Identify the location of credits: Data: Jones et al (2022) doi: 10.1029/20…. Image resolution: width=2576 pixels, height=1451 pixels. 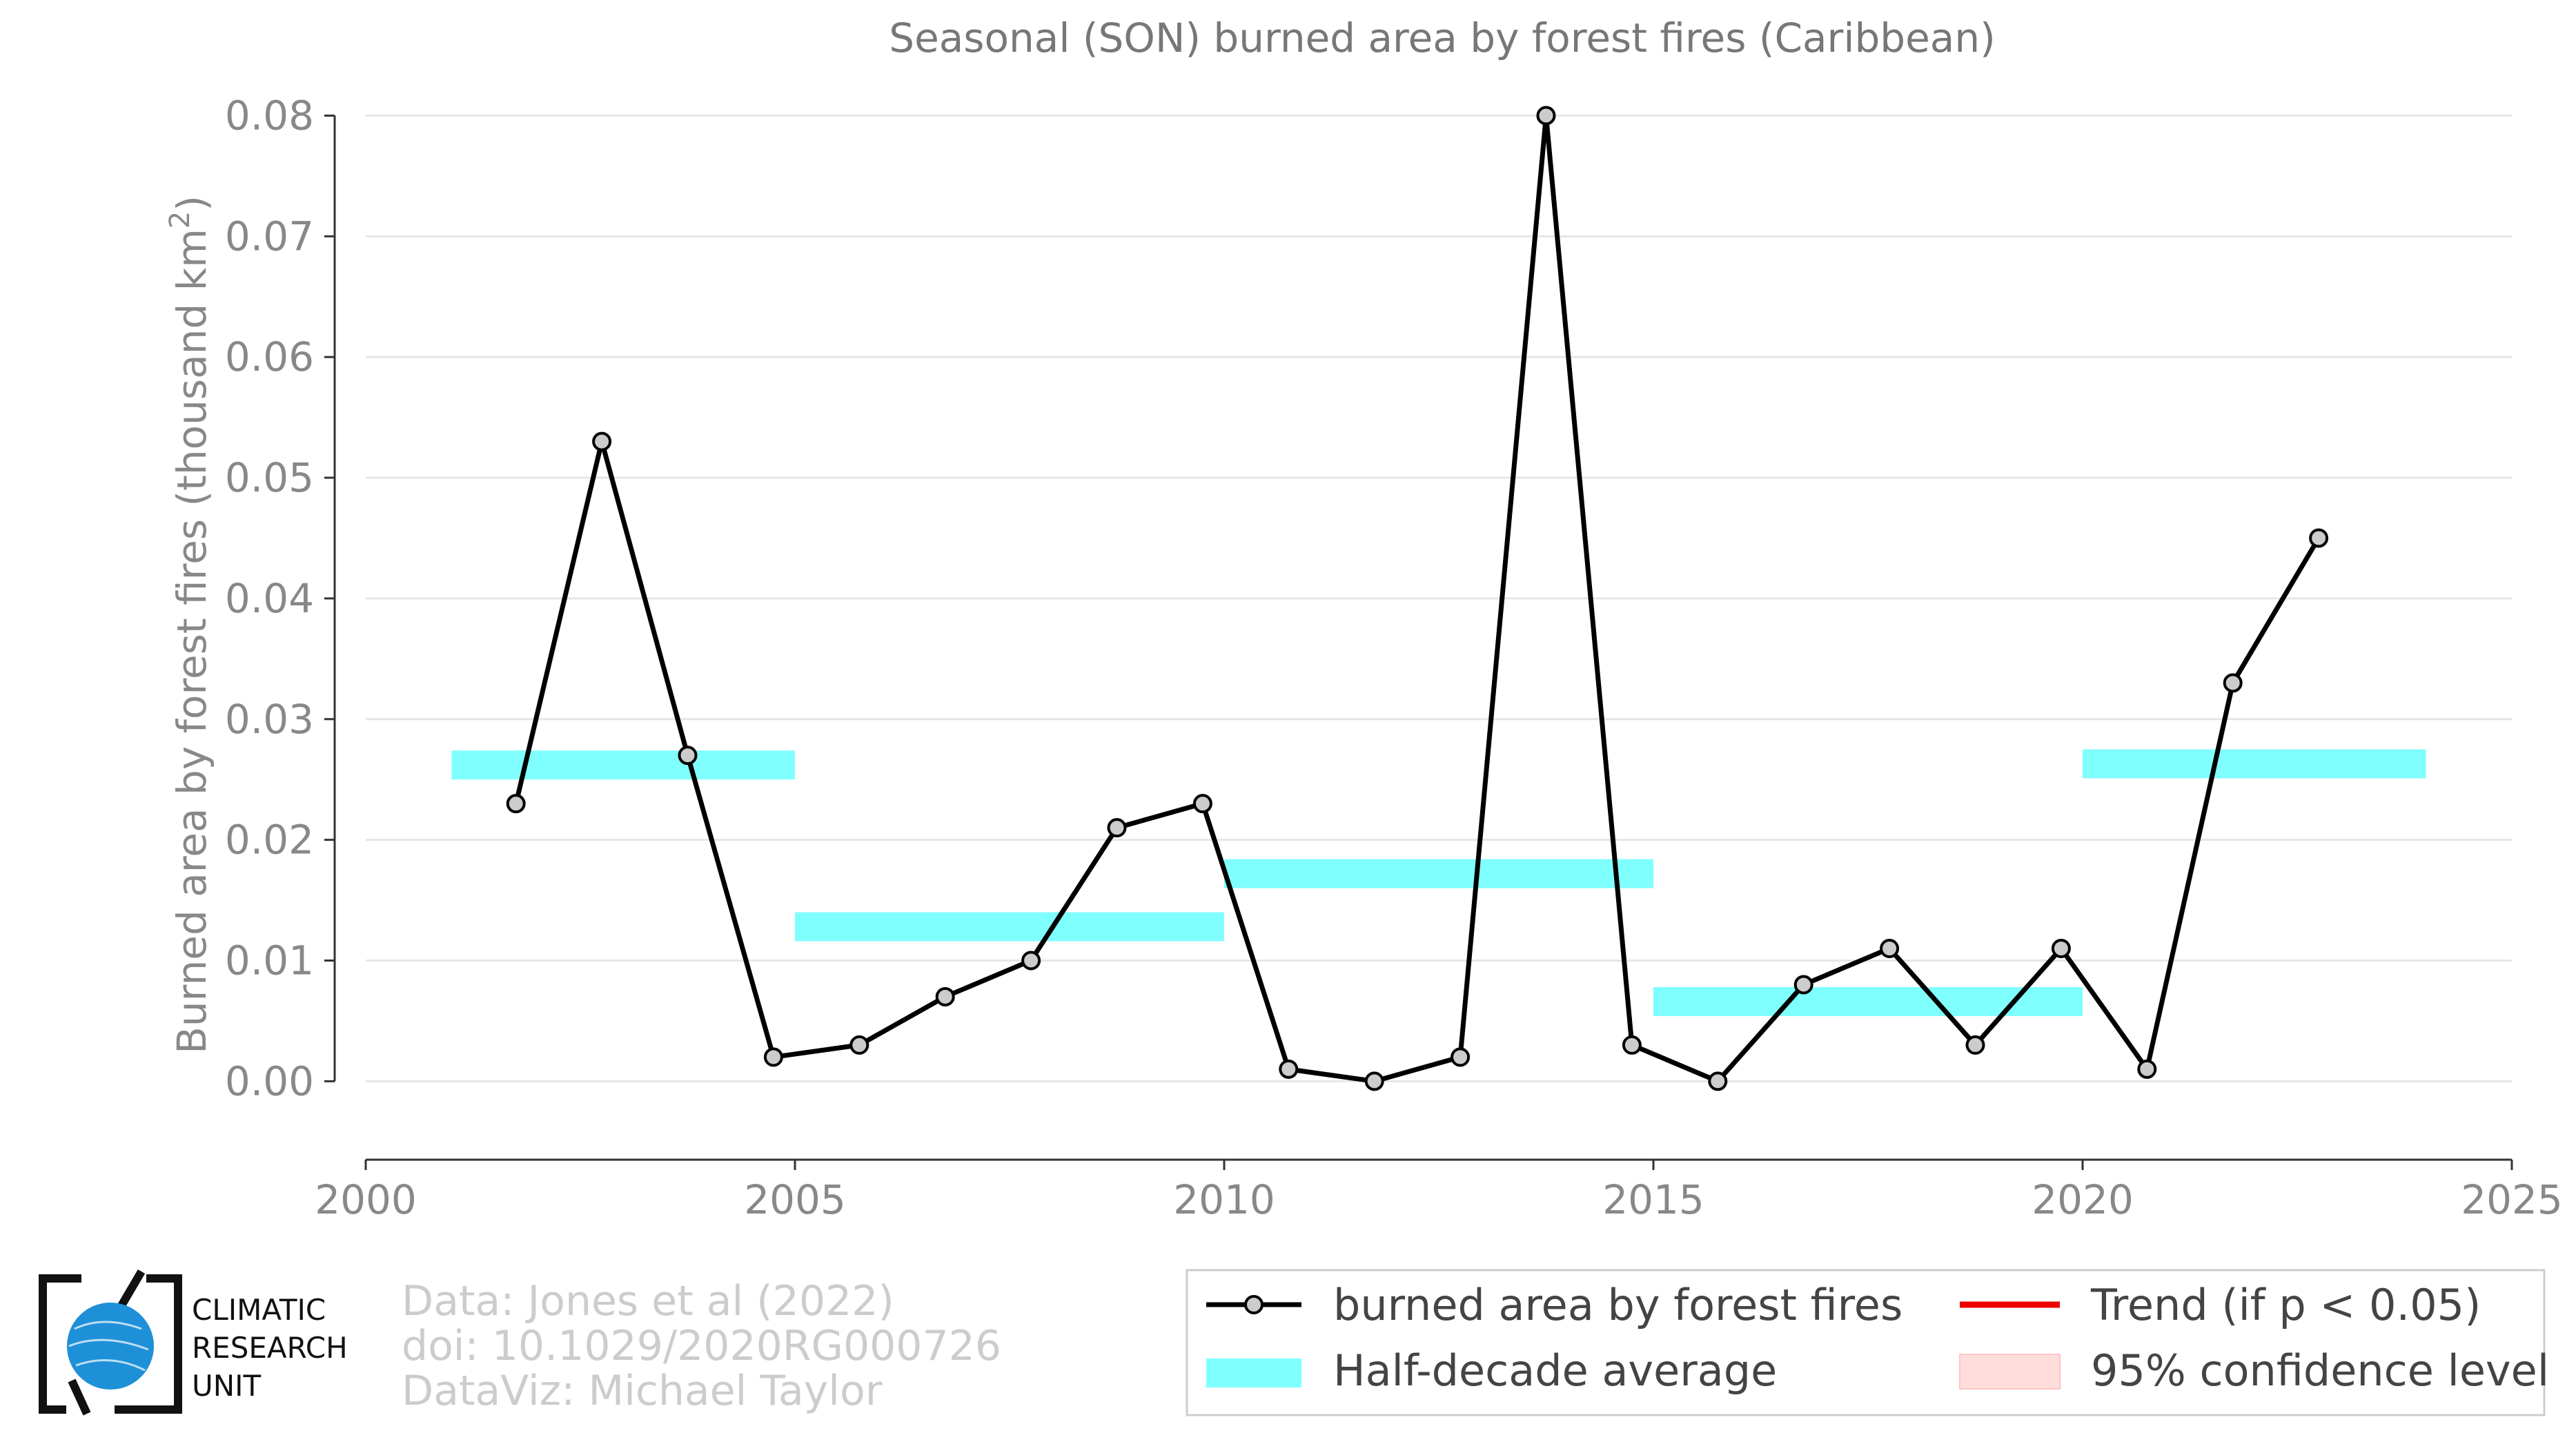
(701, 1346).